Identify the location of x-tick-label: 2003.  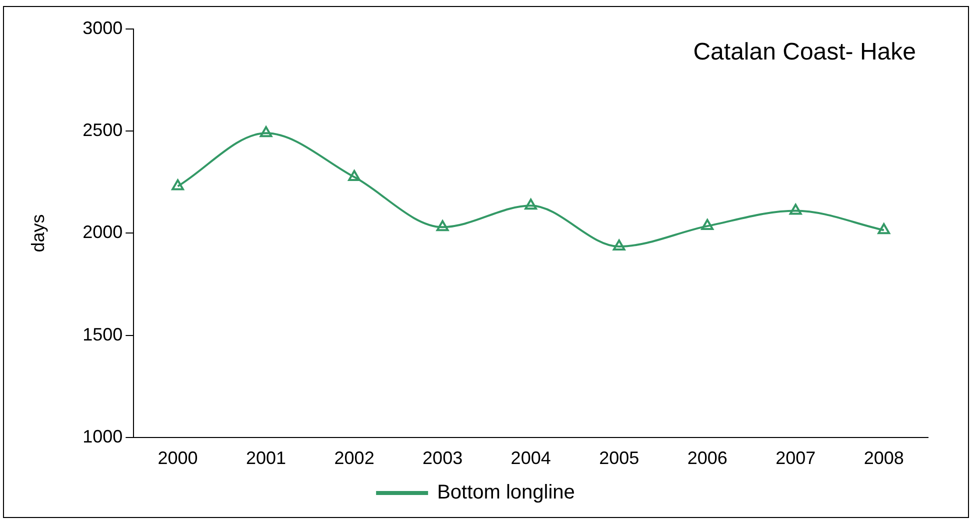
(442, 458).